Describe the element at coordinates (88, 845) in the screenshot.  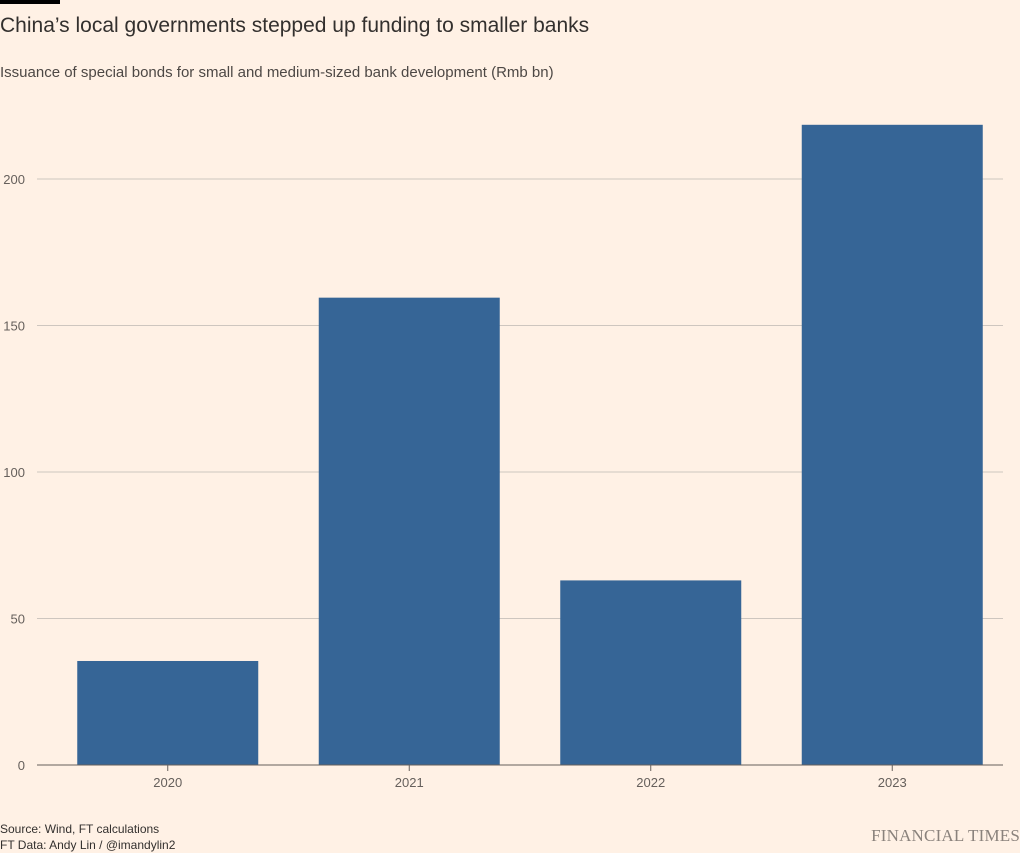
I see `credit-note: FT Data: Andy Lin / @imandylin2` at that location.